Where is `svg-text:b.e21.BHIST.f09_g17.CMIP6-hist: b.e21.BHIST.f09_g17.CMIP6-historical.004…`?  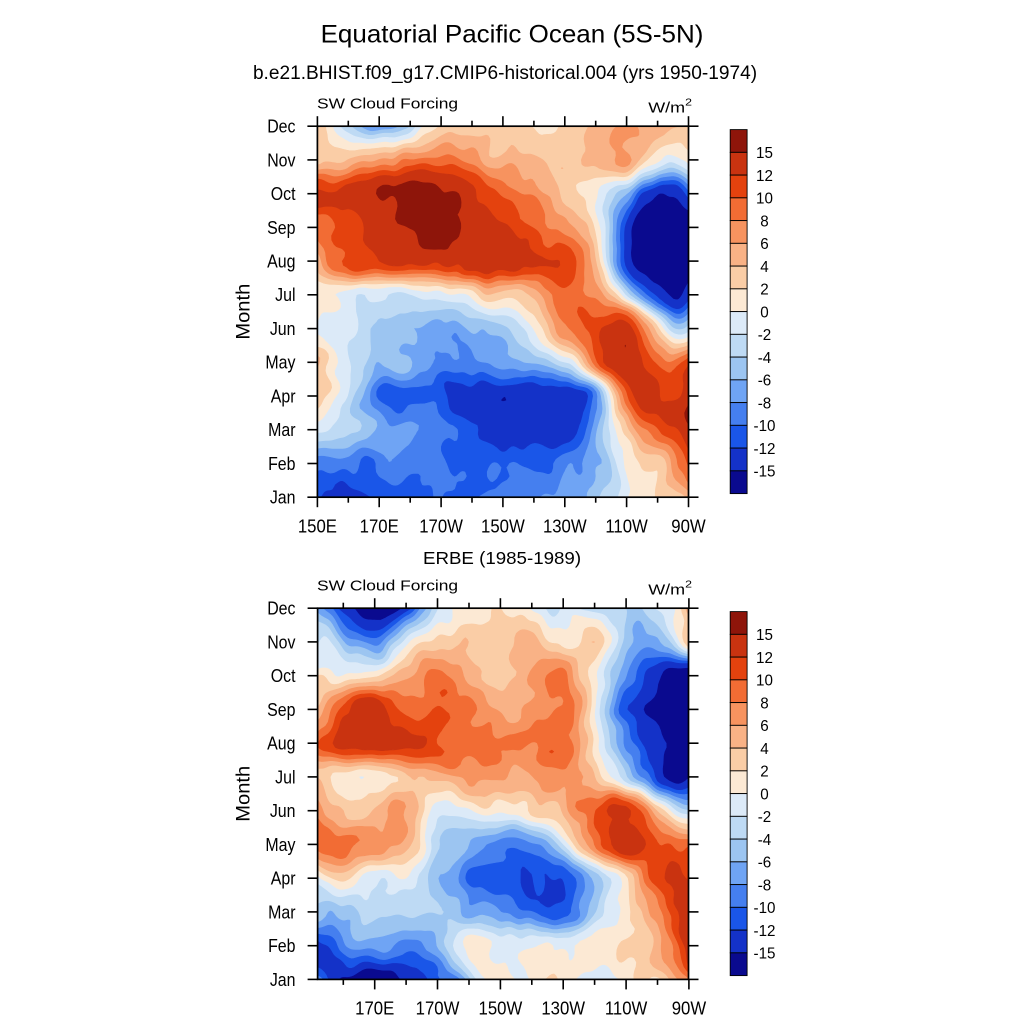 svg-text:b.e21.BHIST.f09_g17.CMIP6-hist: b.e21.BHIST.f09_g17.CMIP6-historical.004… is located at coordinates (505, 73).